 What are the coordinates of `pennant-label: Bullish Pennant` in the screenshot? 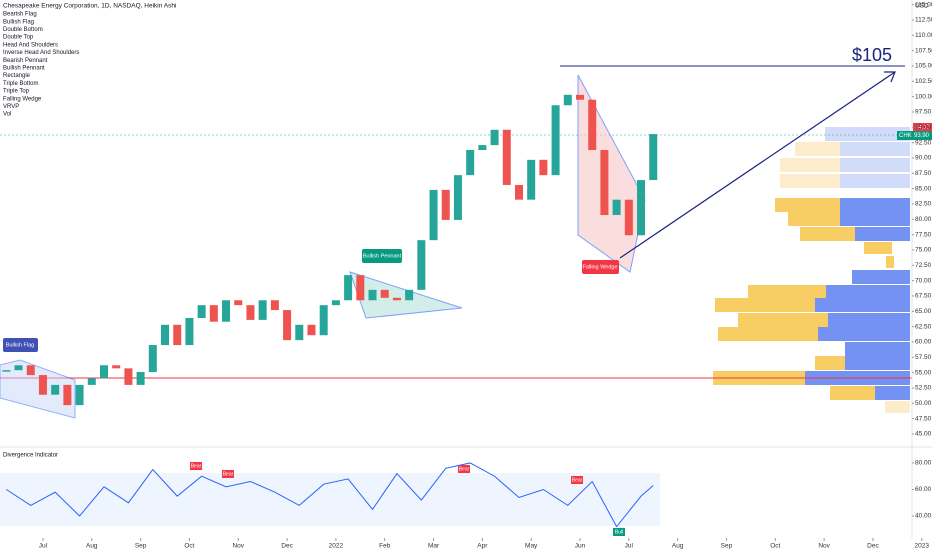 It's located at (382, 256).